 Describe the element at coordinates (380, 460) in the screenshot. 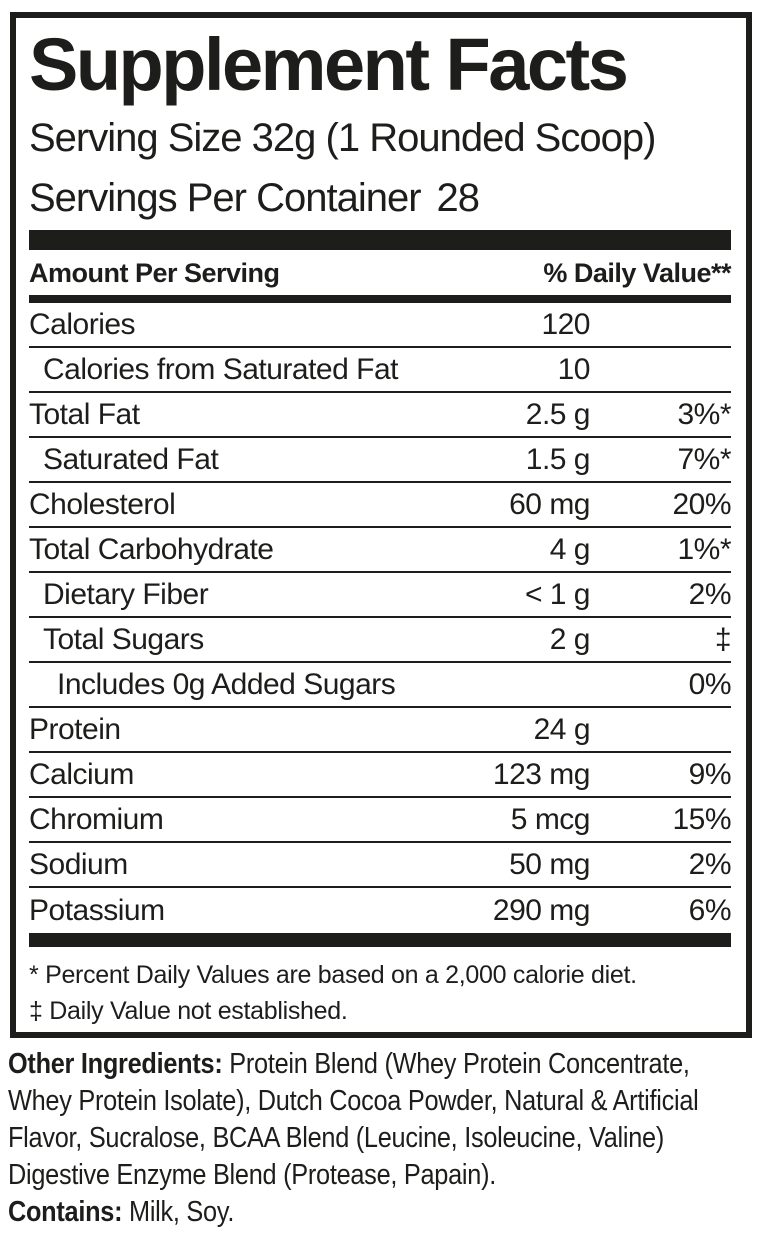

I see `table-row: Saturated Fat 1.5 g 7%*` at that location.